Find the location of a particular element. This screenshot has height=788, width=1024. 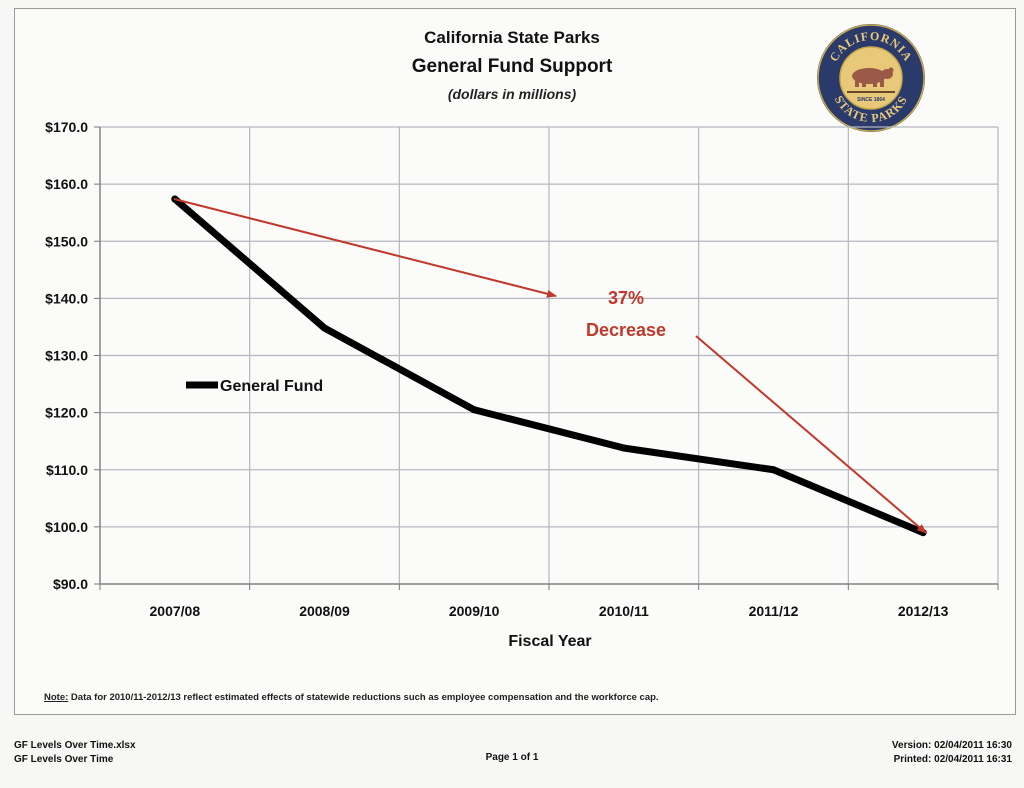

x-axis-label: Fiscal Year is located at coordinates (549, 641).